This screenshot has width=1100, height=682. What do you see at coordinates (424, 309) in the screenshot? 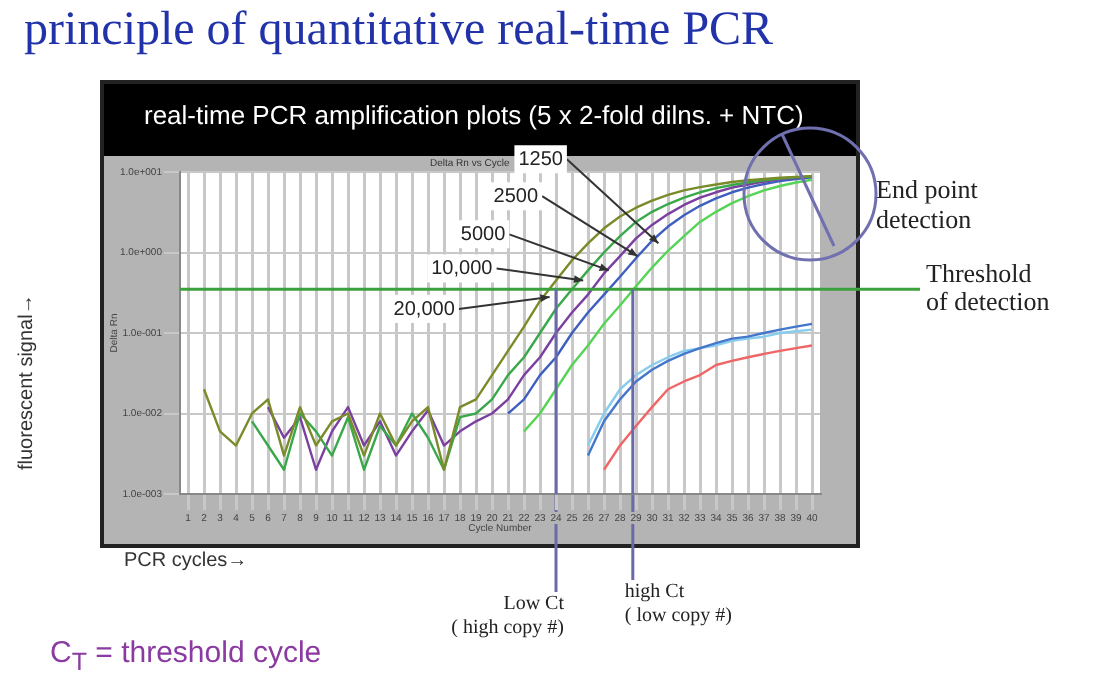
I see `annotation: 20,000` at bounding box center [424, 309].